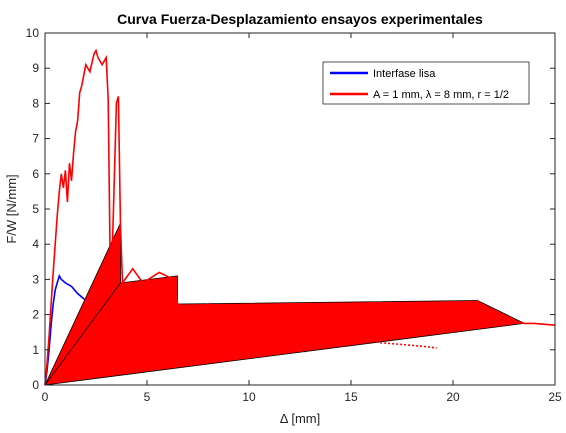 The image size is (566, 433). I want to click on y-tick-label: 9, so click(35, 68).